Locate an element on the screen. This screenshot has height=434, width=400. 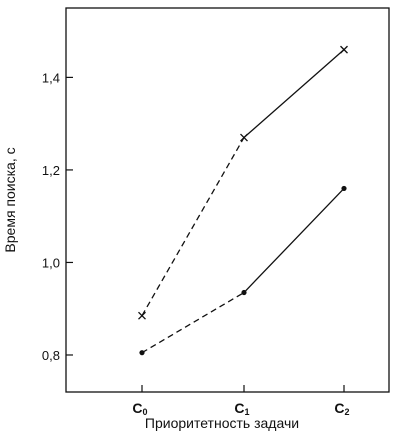
x-tick-label: C0 is located at coordinates (139, 408).